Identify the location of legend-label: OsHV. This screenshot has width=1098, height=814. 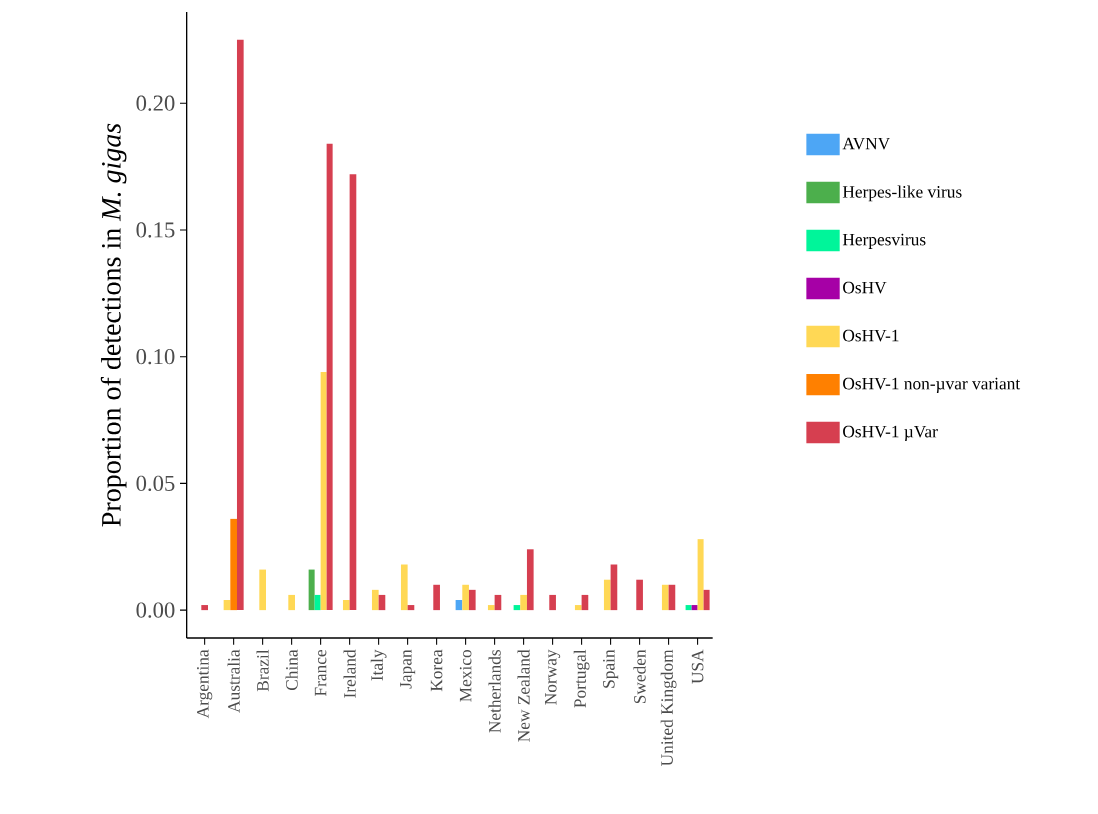
(865, 287).